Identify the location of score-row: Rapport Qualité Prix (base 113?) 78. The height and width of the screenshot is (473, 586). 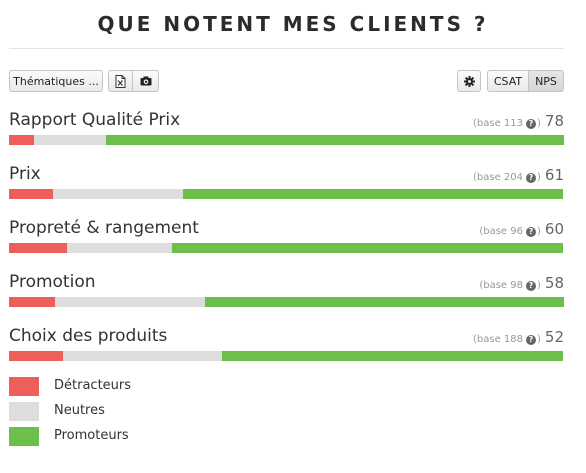
(286, 130).